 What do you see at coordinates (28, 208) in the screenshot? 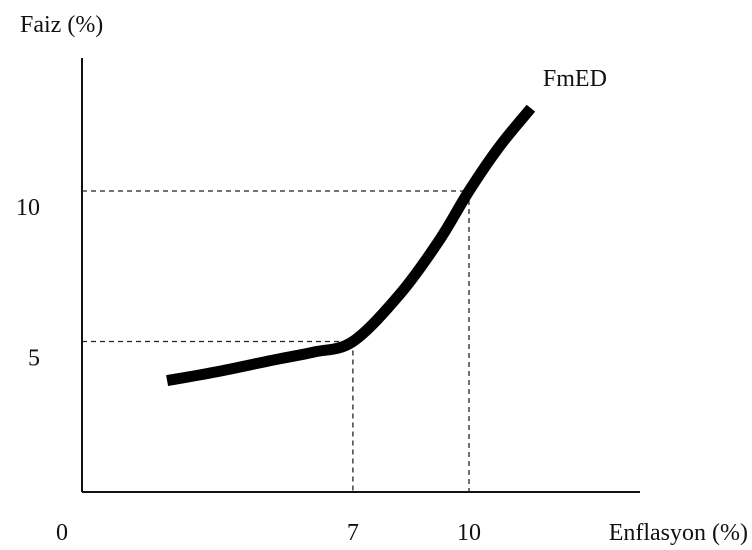
I see `y-tick-label-10: 10` at bounding box center [28, 208].